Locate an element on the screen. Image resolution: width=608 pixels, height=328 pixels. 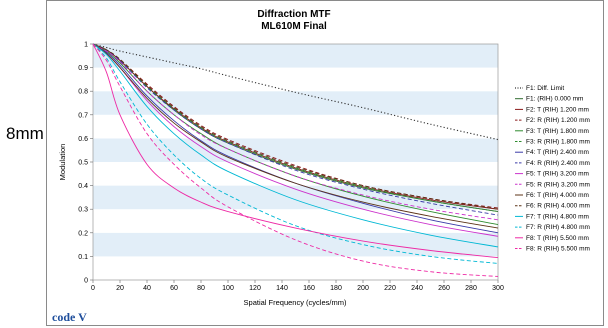
y-axis-ticks: 0 0.1 0.2 0.3 0.4 0.5 0.6 0.7 0.8 0.9 1 is located at coordinates (85, 163).